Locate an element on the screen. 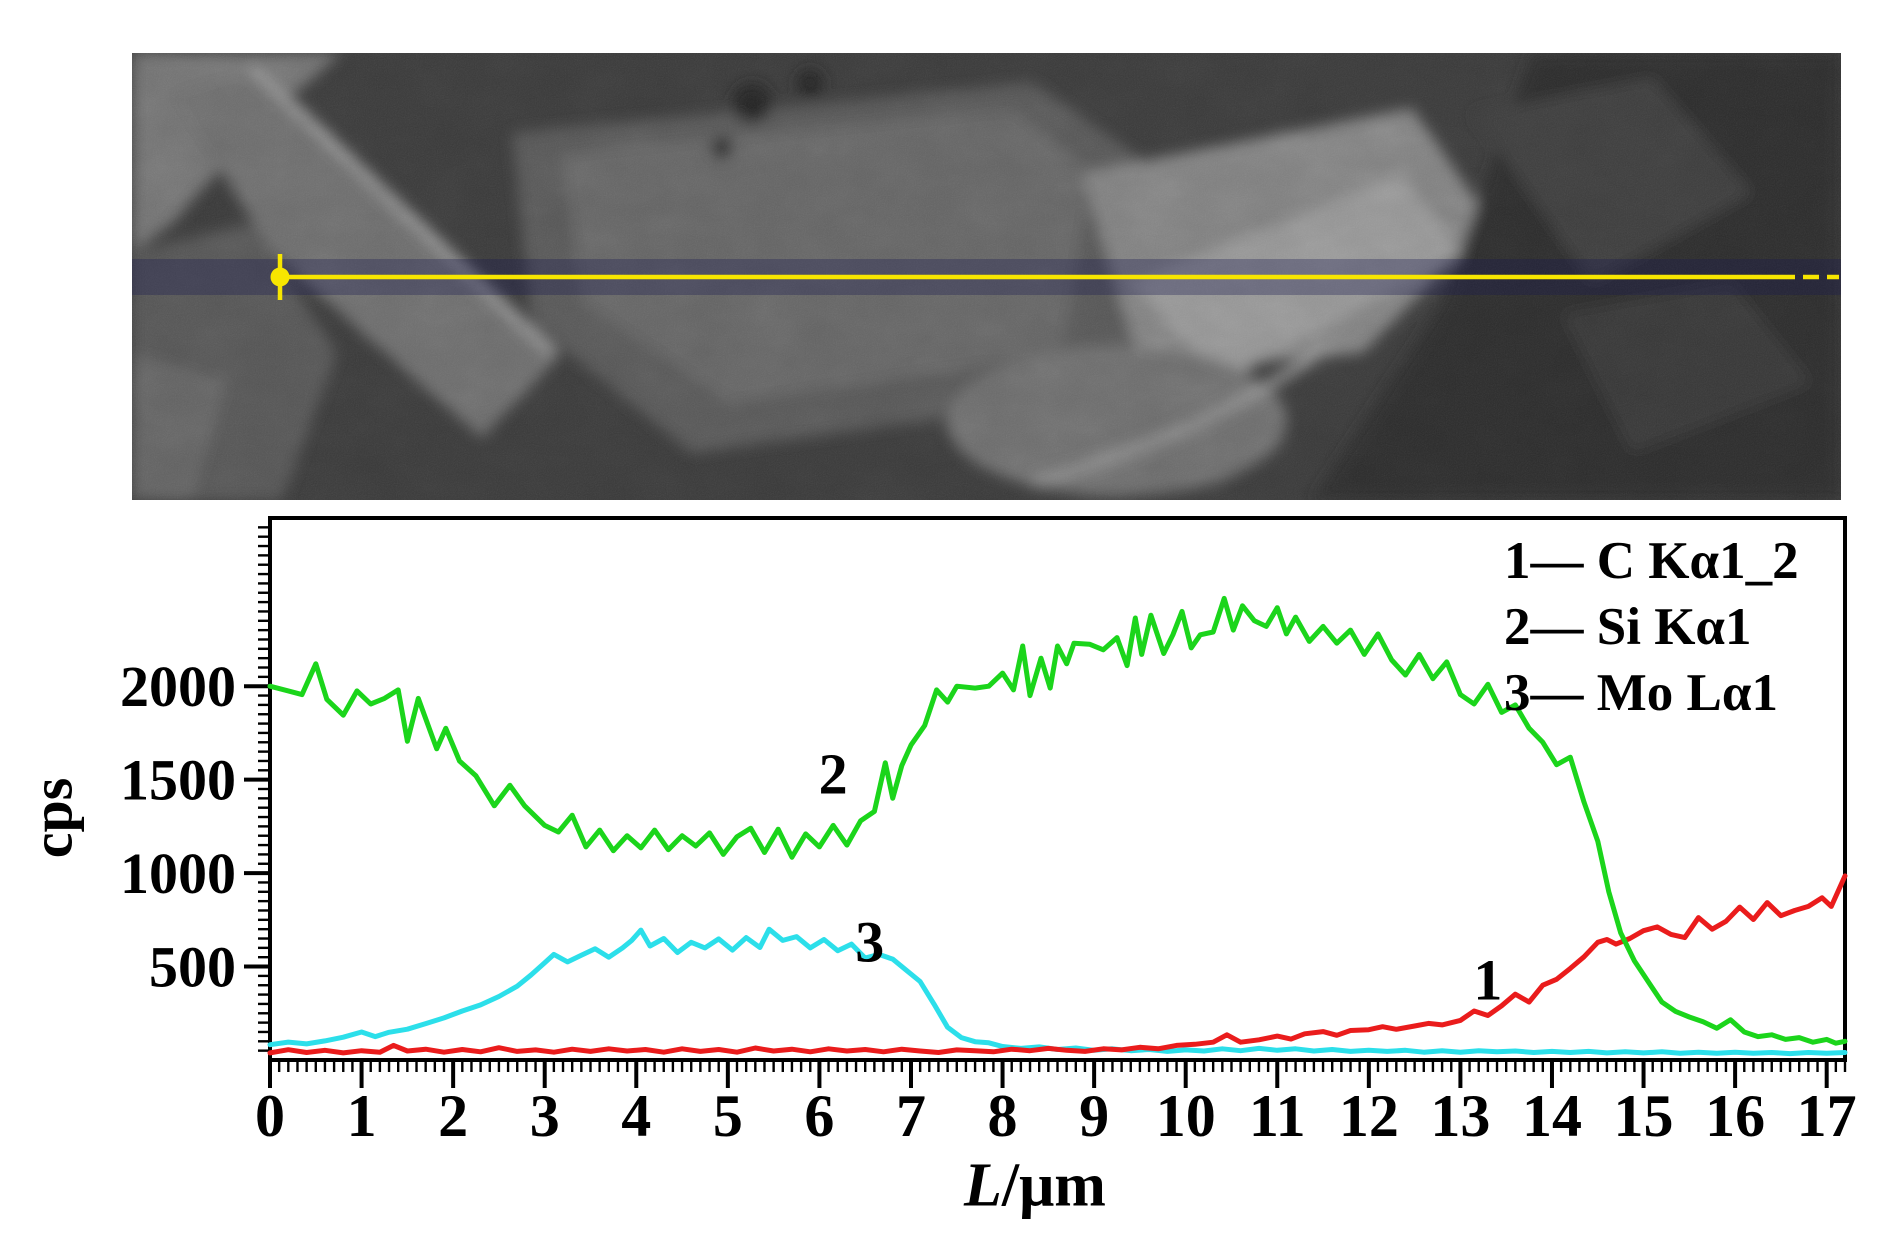  x-tick-label: 13 is located at coordinates (1460, 1116).